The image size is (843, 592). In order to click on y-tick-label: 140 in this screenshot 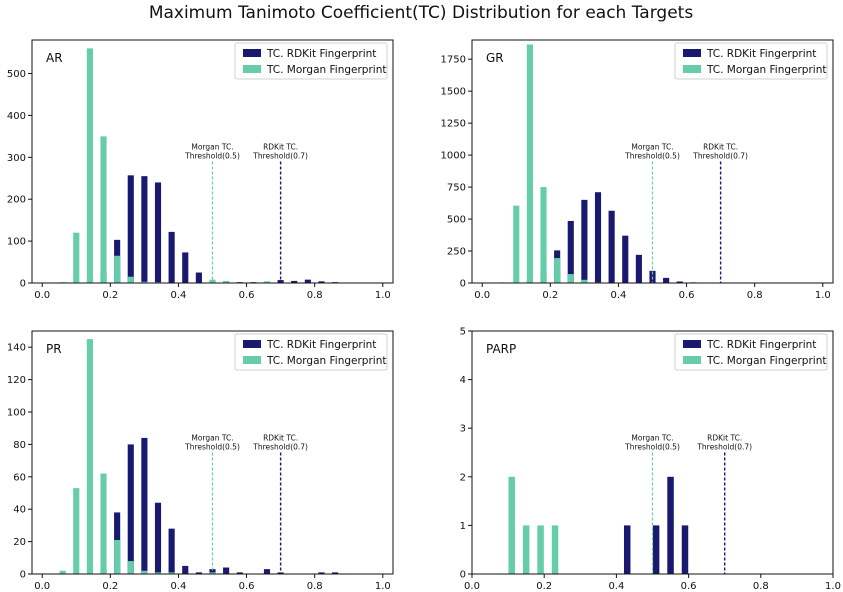, I will do `click(16, 348)`.